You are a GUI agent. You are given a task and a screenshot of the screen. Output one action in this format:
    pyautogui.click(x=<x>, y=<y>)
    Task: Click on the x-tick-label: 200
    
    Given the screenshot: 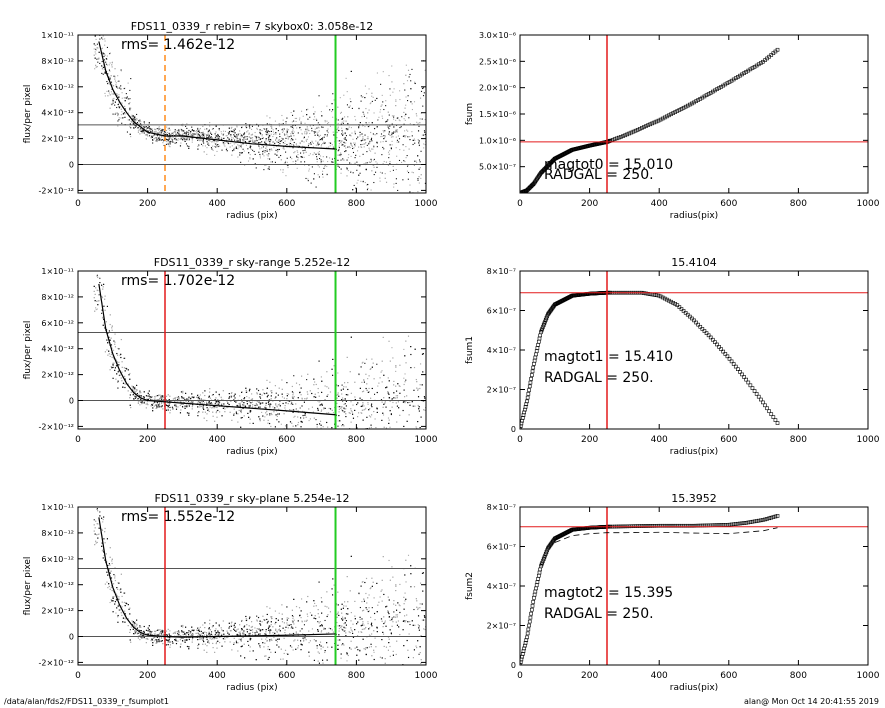 What is the action you would take?
    pyautogui.click(x=147, y=204)
    